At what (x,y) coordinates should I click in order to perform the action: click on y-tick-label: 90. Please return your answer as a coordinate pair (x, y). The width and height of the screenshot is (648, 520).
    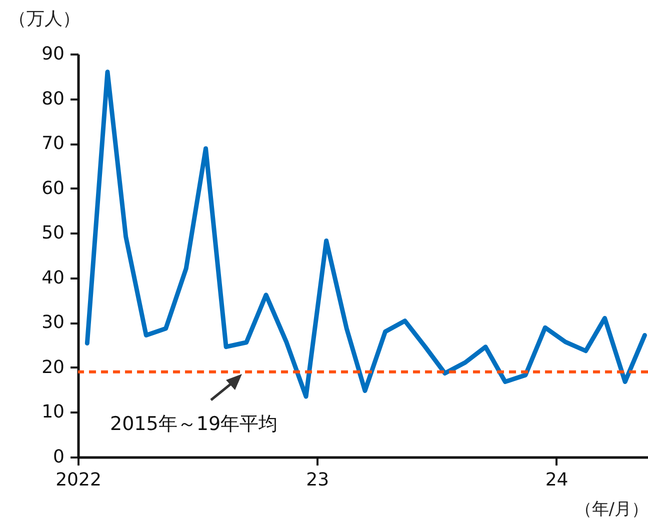
    Looking at the image, I should click on (53, 54).